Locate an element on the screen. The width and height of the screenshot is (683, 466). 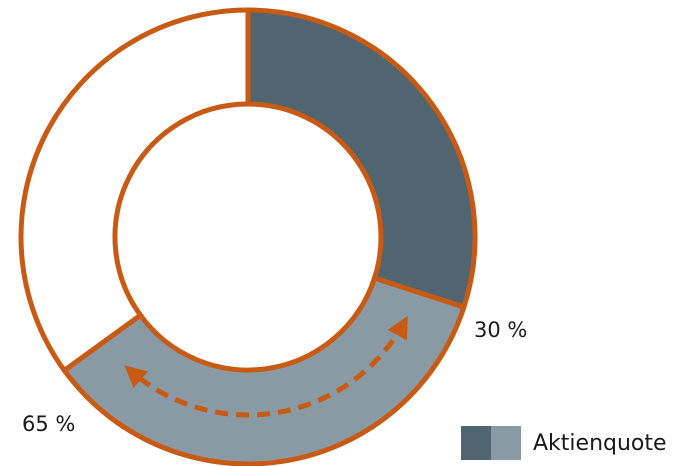
annotation-65-percent: 65 % is located at coordinates (49, 424).